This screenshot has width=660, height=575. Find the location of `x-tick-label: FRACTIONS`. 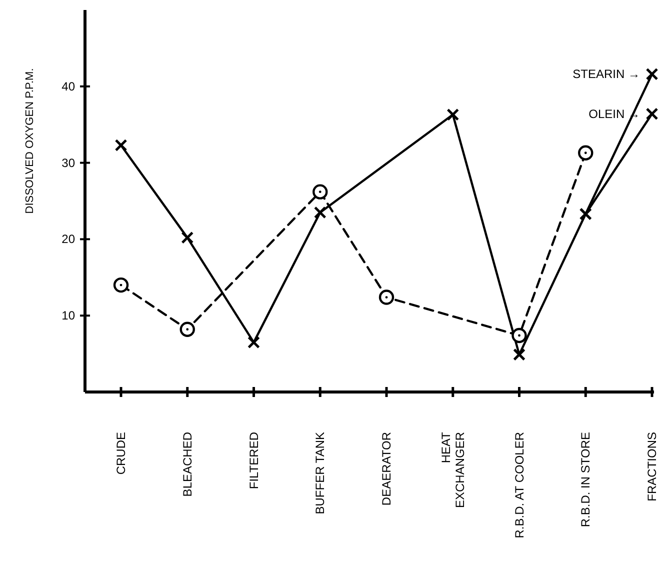

x-tick-label: FRACTIONS is located at coordinates (652, 467).